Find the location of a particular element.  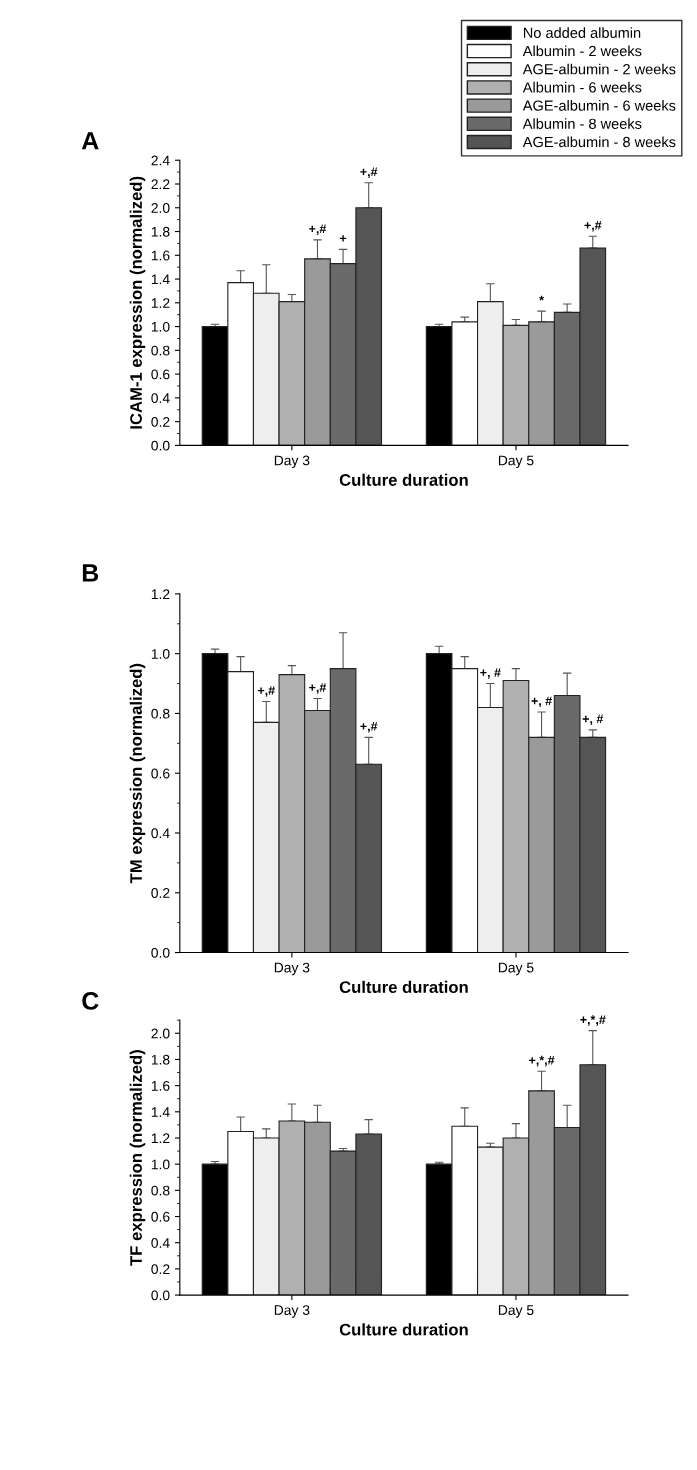

y-tick-label: 2.4 is located at coordinates (160, 160).